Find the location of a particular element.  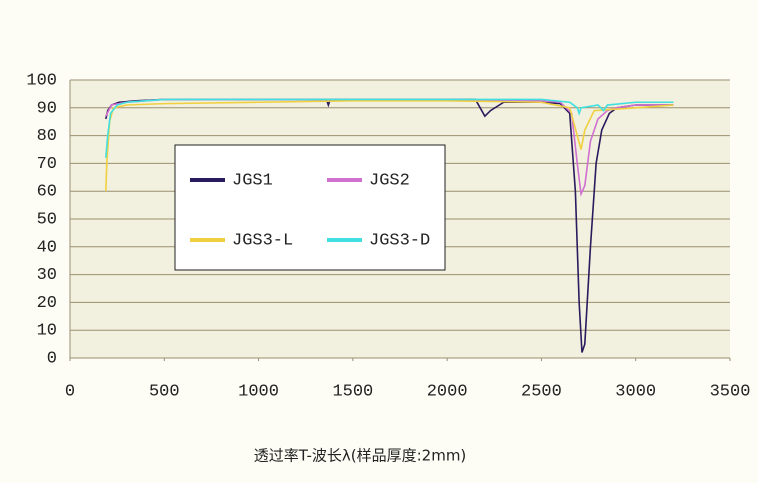

legend is located at coordinates (310, 207).